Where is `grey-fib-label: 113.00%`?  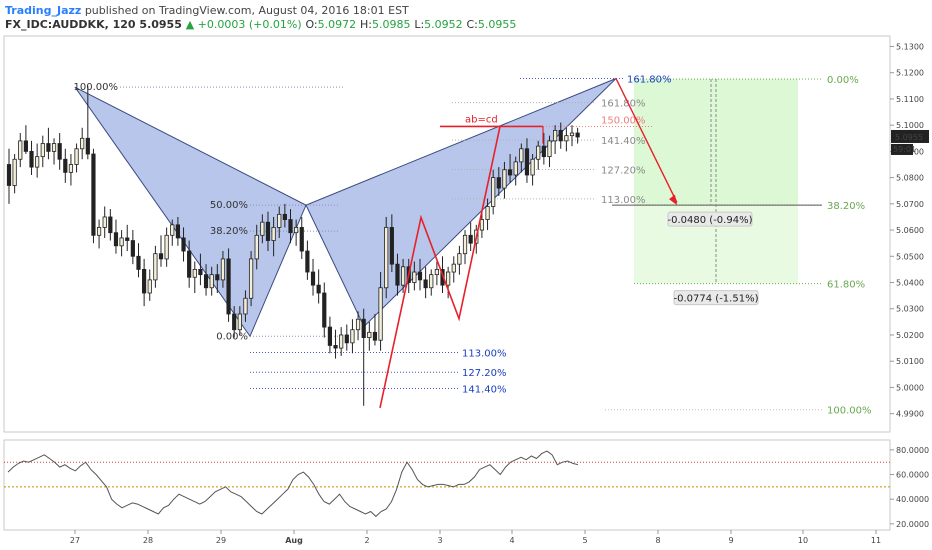 grey-fib-label: 113.00% is located at coordinates (623, 200).